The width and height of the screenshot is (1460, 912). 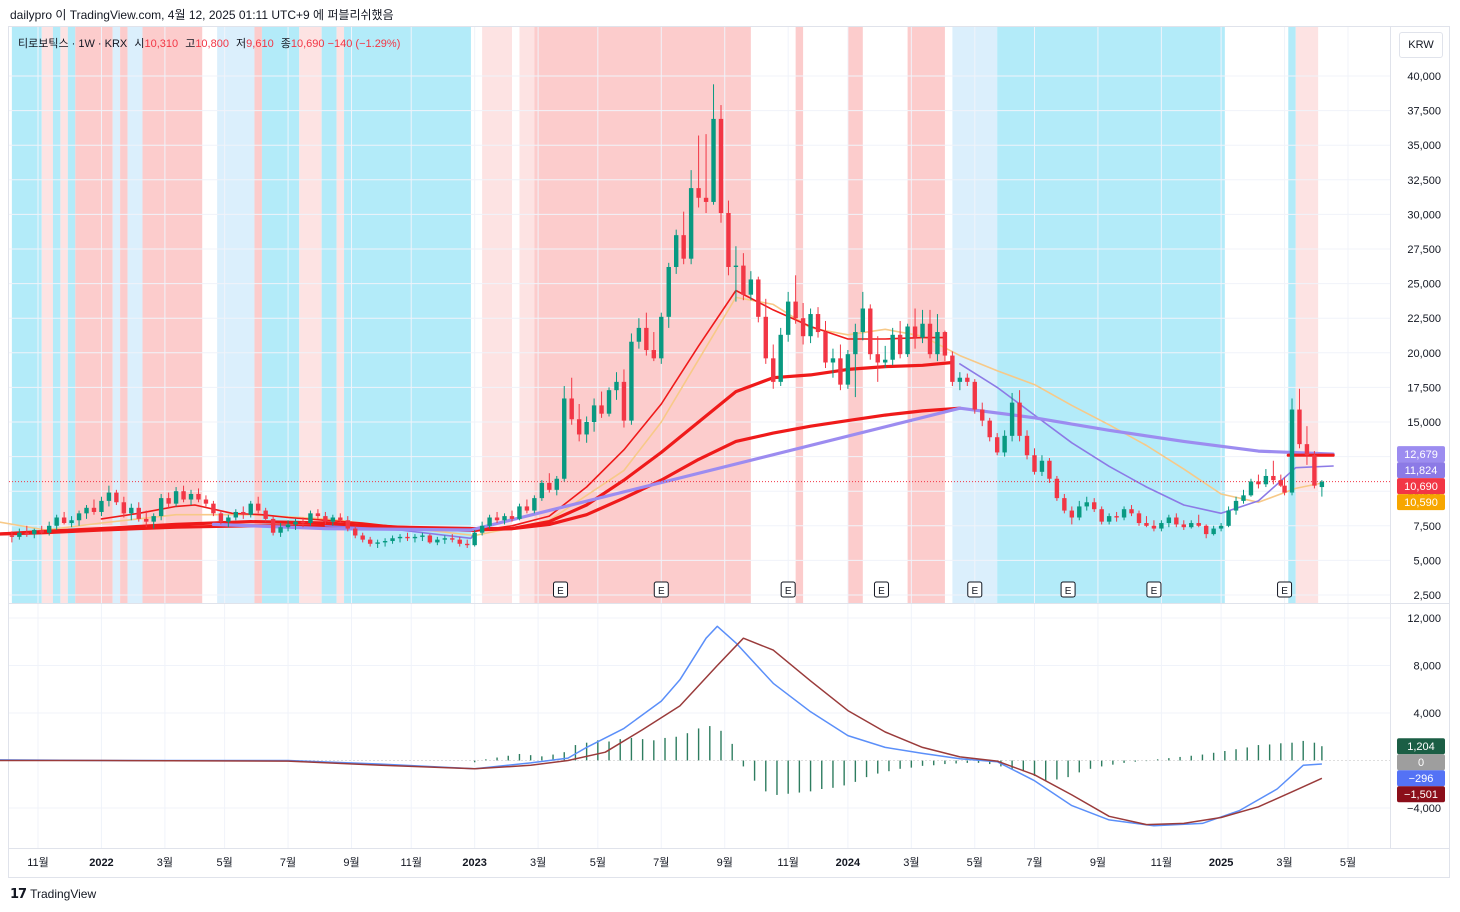 What do you see at coordinates (224, 862) in the screenshot?
I see `x-tick-label: 5월` at bounding box center [224, 862].